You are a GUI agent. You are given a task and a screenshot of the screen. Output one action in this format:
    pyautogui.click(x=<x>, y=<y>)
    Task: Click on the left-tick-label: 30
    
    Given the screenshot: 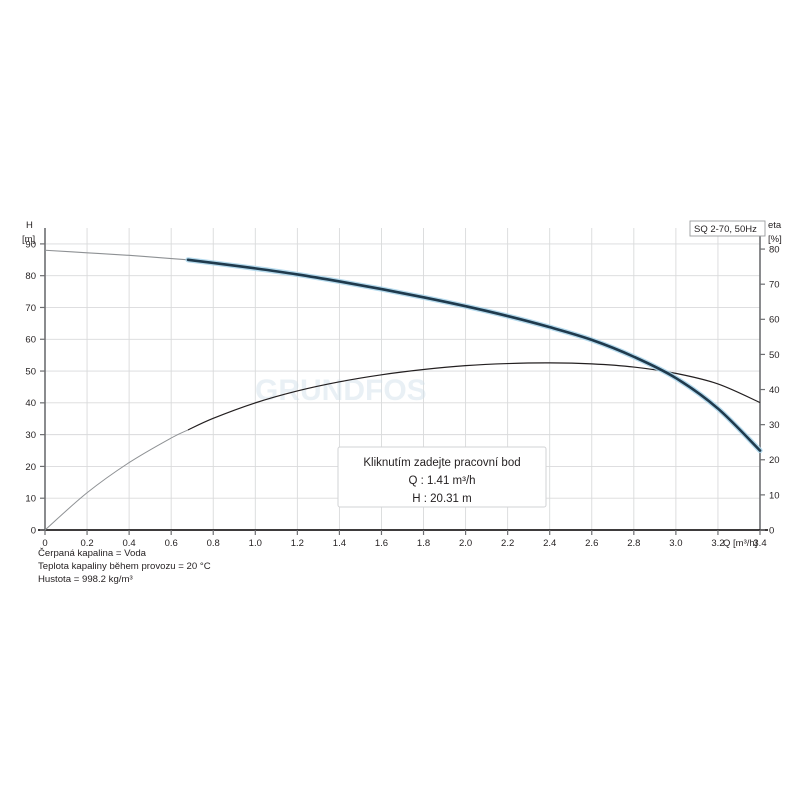 What is the action you would take?
    pyautogui.click(x=30, y=435)
    